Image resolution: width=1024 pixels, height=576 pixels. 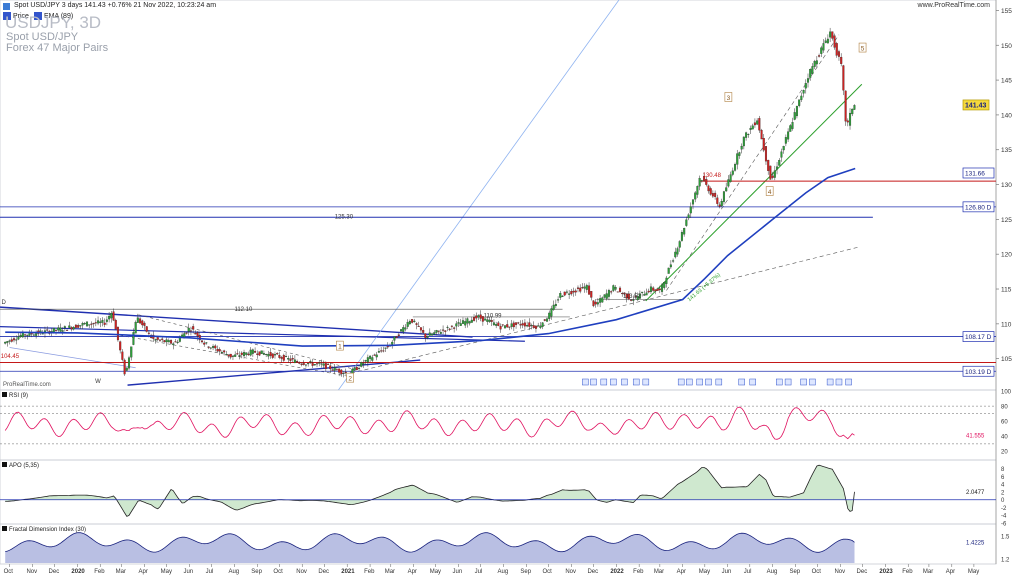 I want to click on x-tick-label: Dec, so click(x=592, y=572).